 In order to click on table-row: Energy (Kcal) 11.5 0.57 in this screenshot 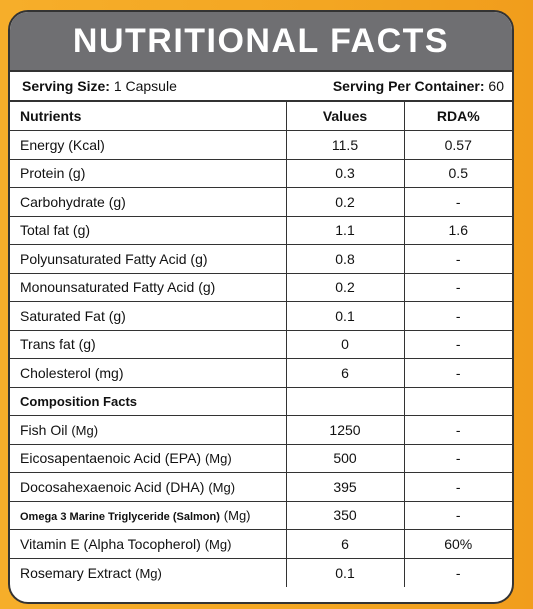, I will do `click(261, 144)`.